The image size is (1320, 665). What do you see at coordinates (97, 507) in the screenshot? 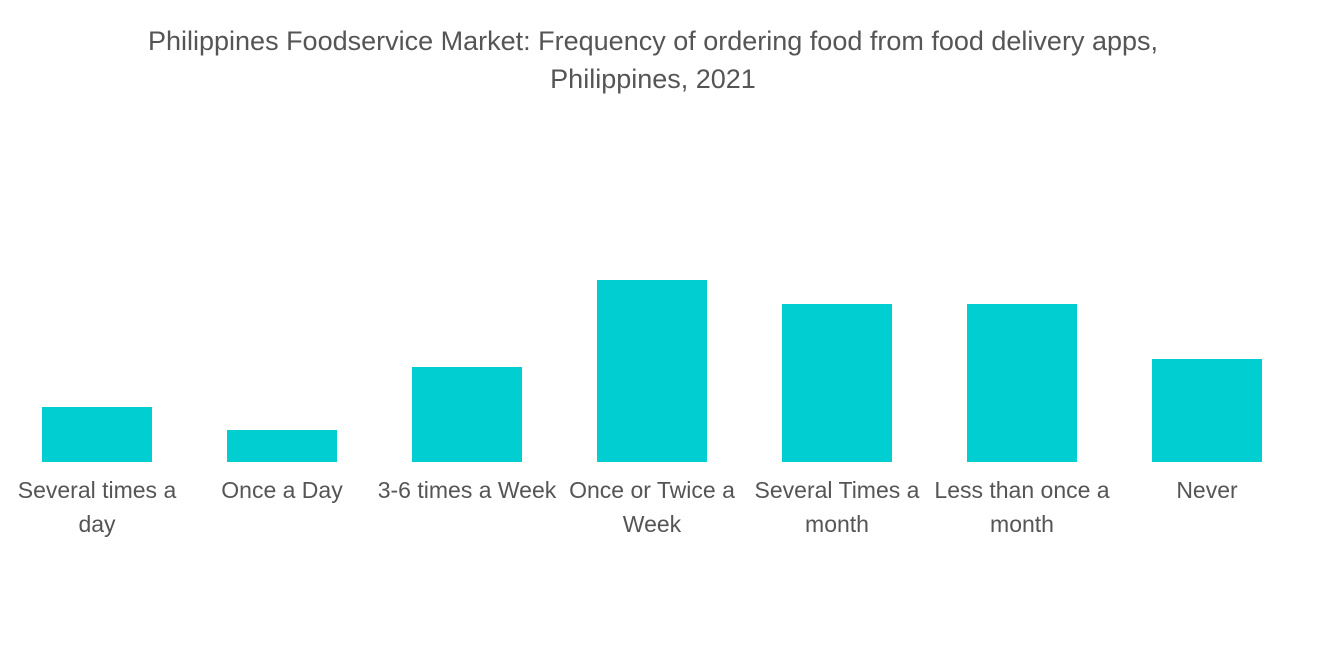
I see `x-tick-label: Several times a day` at bounding box center [97, 507].